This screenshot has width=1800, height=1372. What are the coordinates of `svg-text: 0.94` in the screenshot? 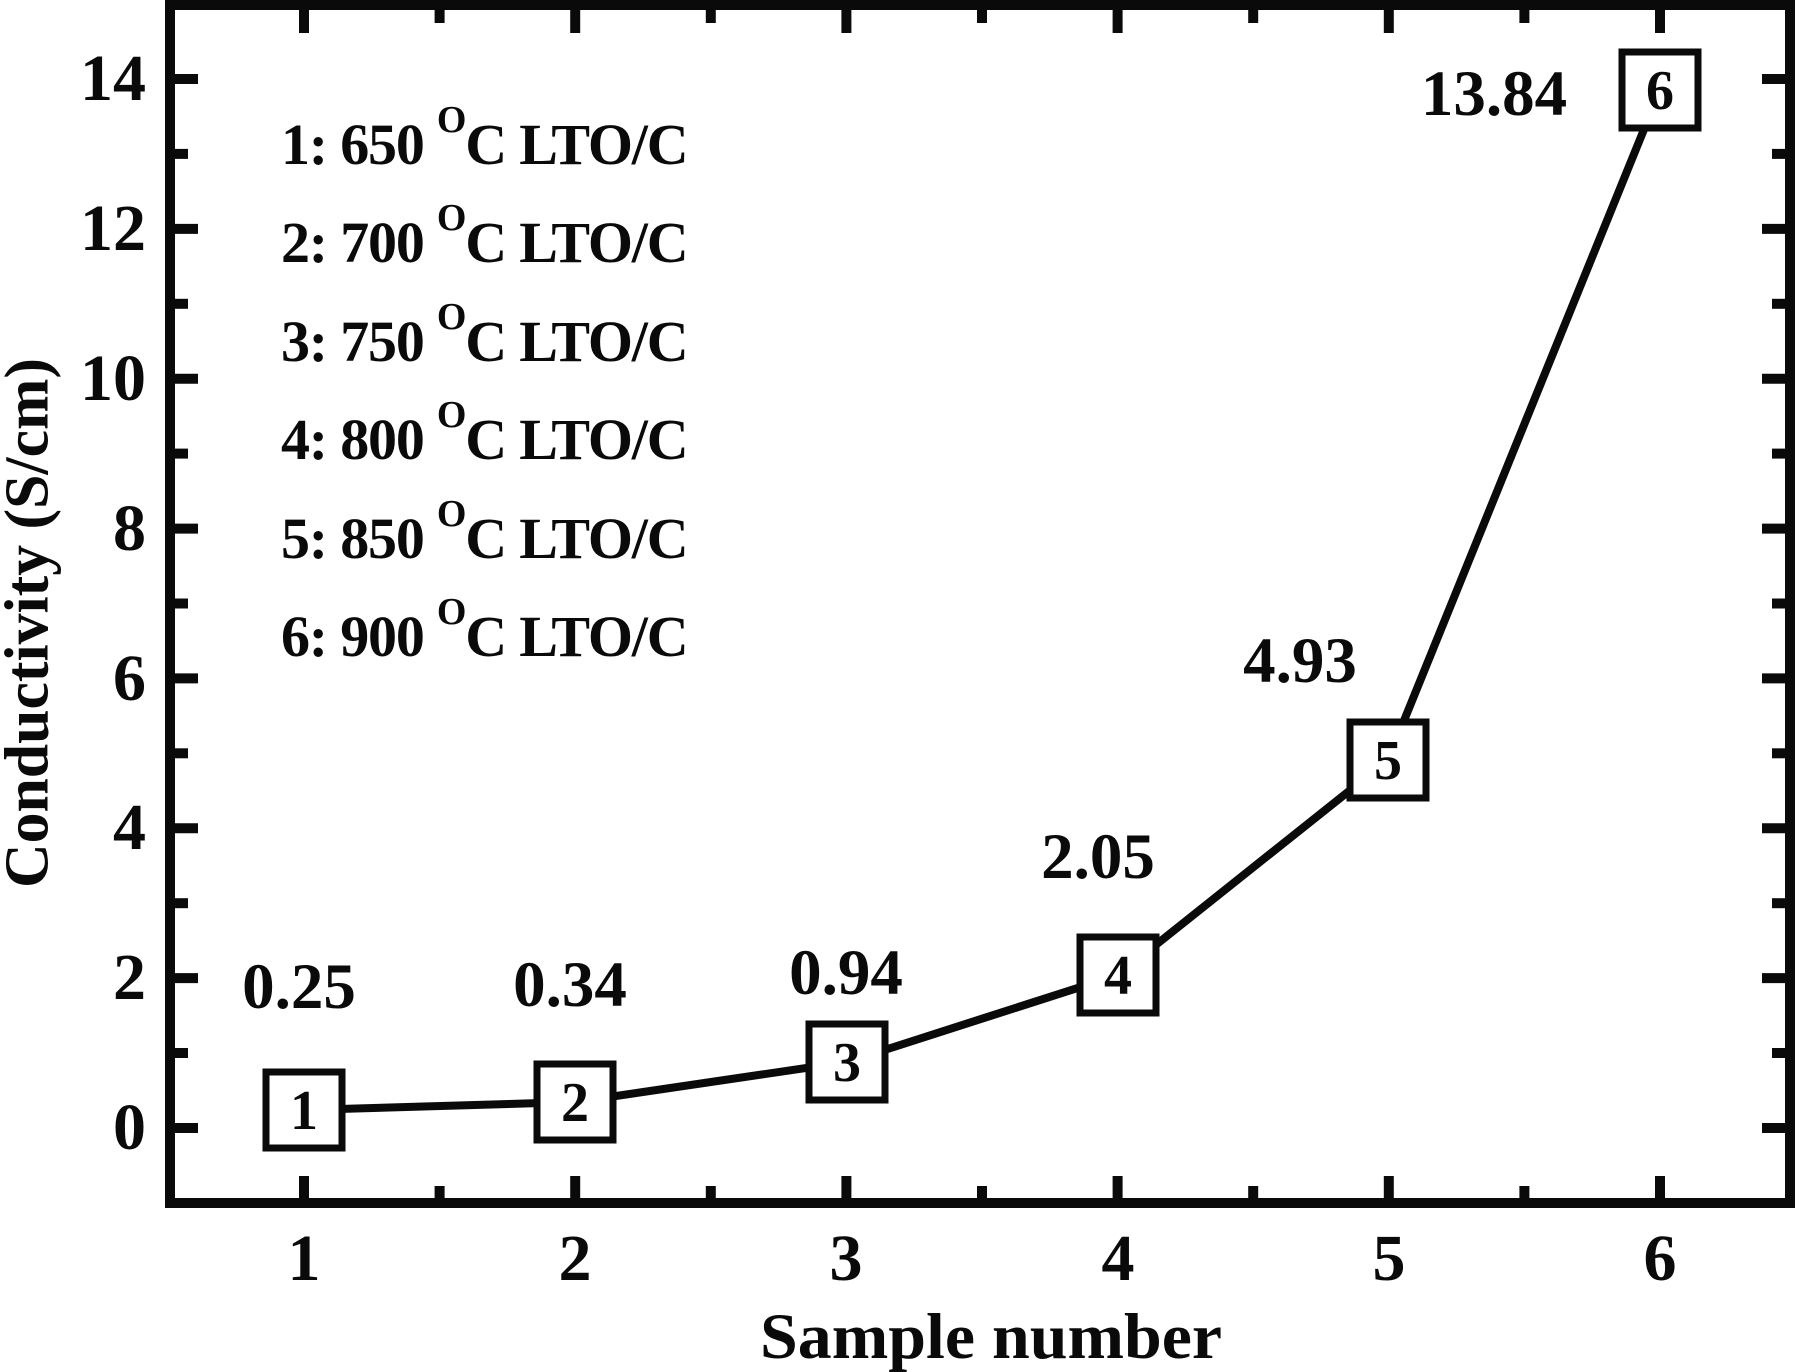 It's located at (846, 973).